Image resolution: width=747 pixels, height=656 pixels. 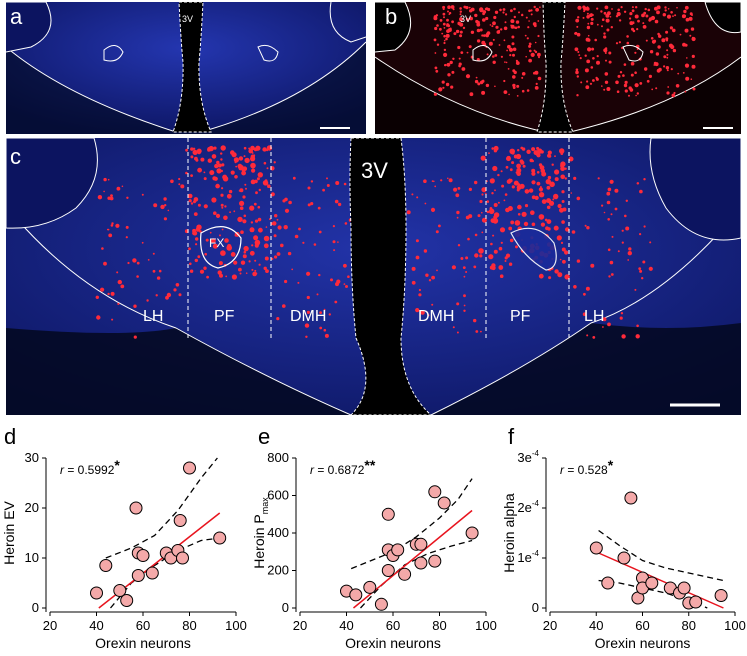 What do you see at coordinates (90, 467) in the screenshot?
I see `correlation-annotation: r = 0.5992*` at bounding box center [90, 467].